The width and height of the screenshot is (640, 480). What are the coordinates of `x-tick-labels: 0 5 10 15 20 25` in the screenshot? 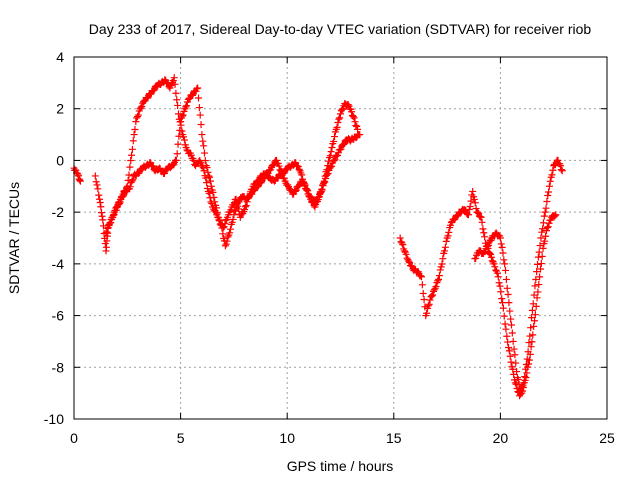 It's located at (342, 438).